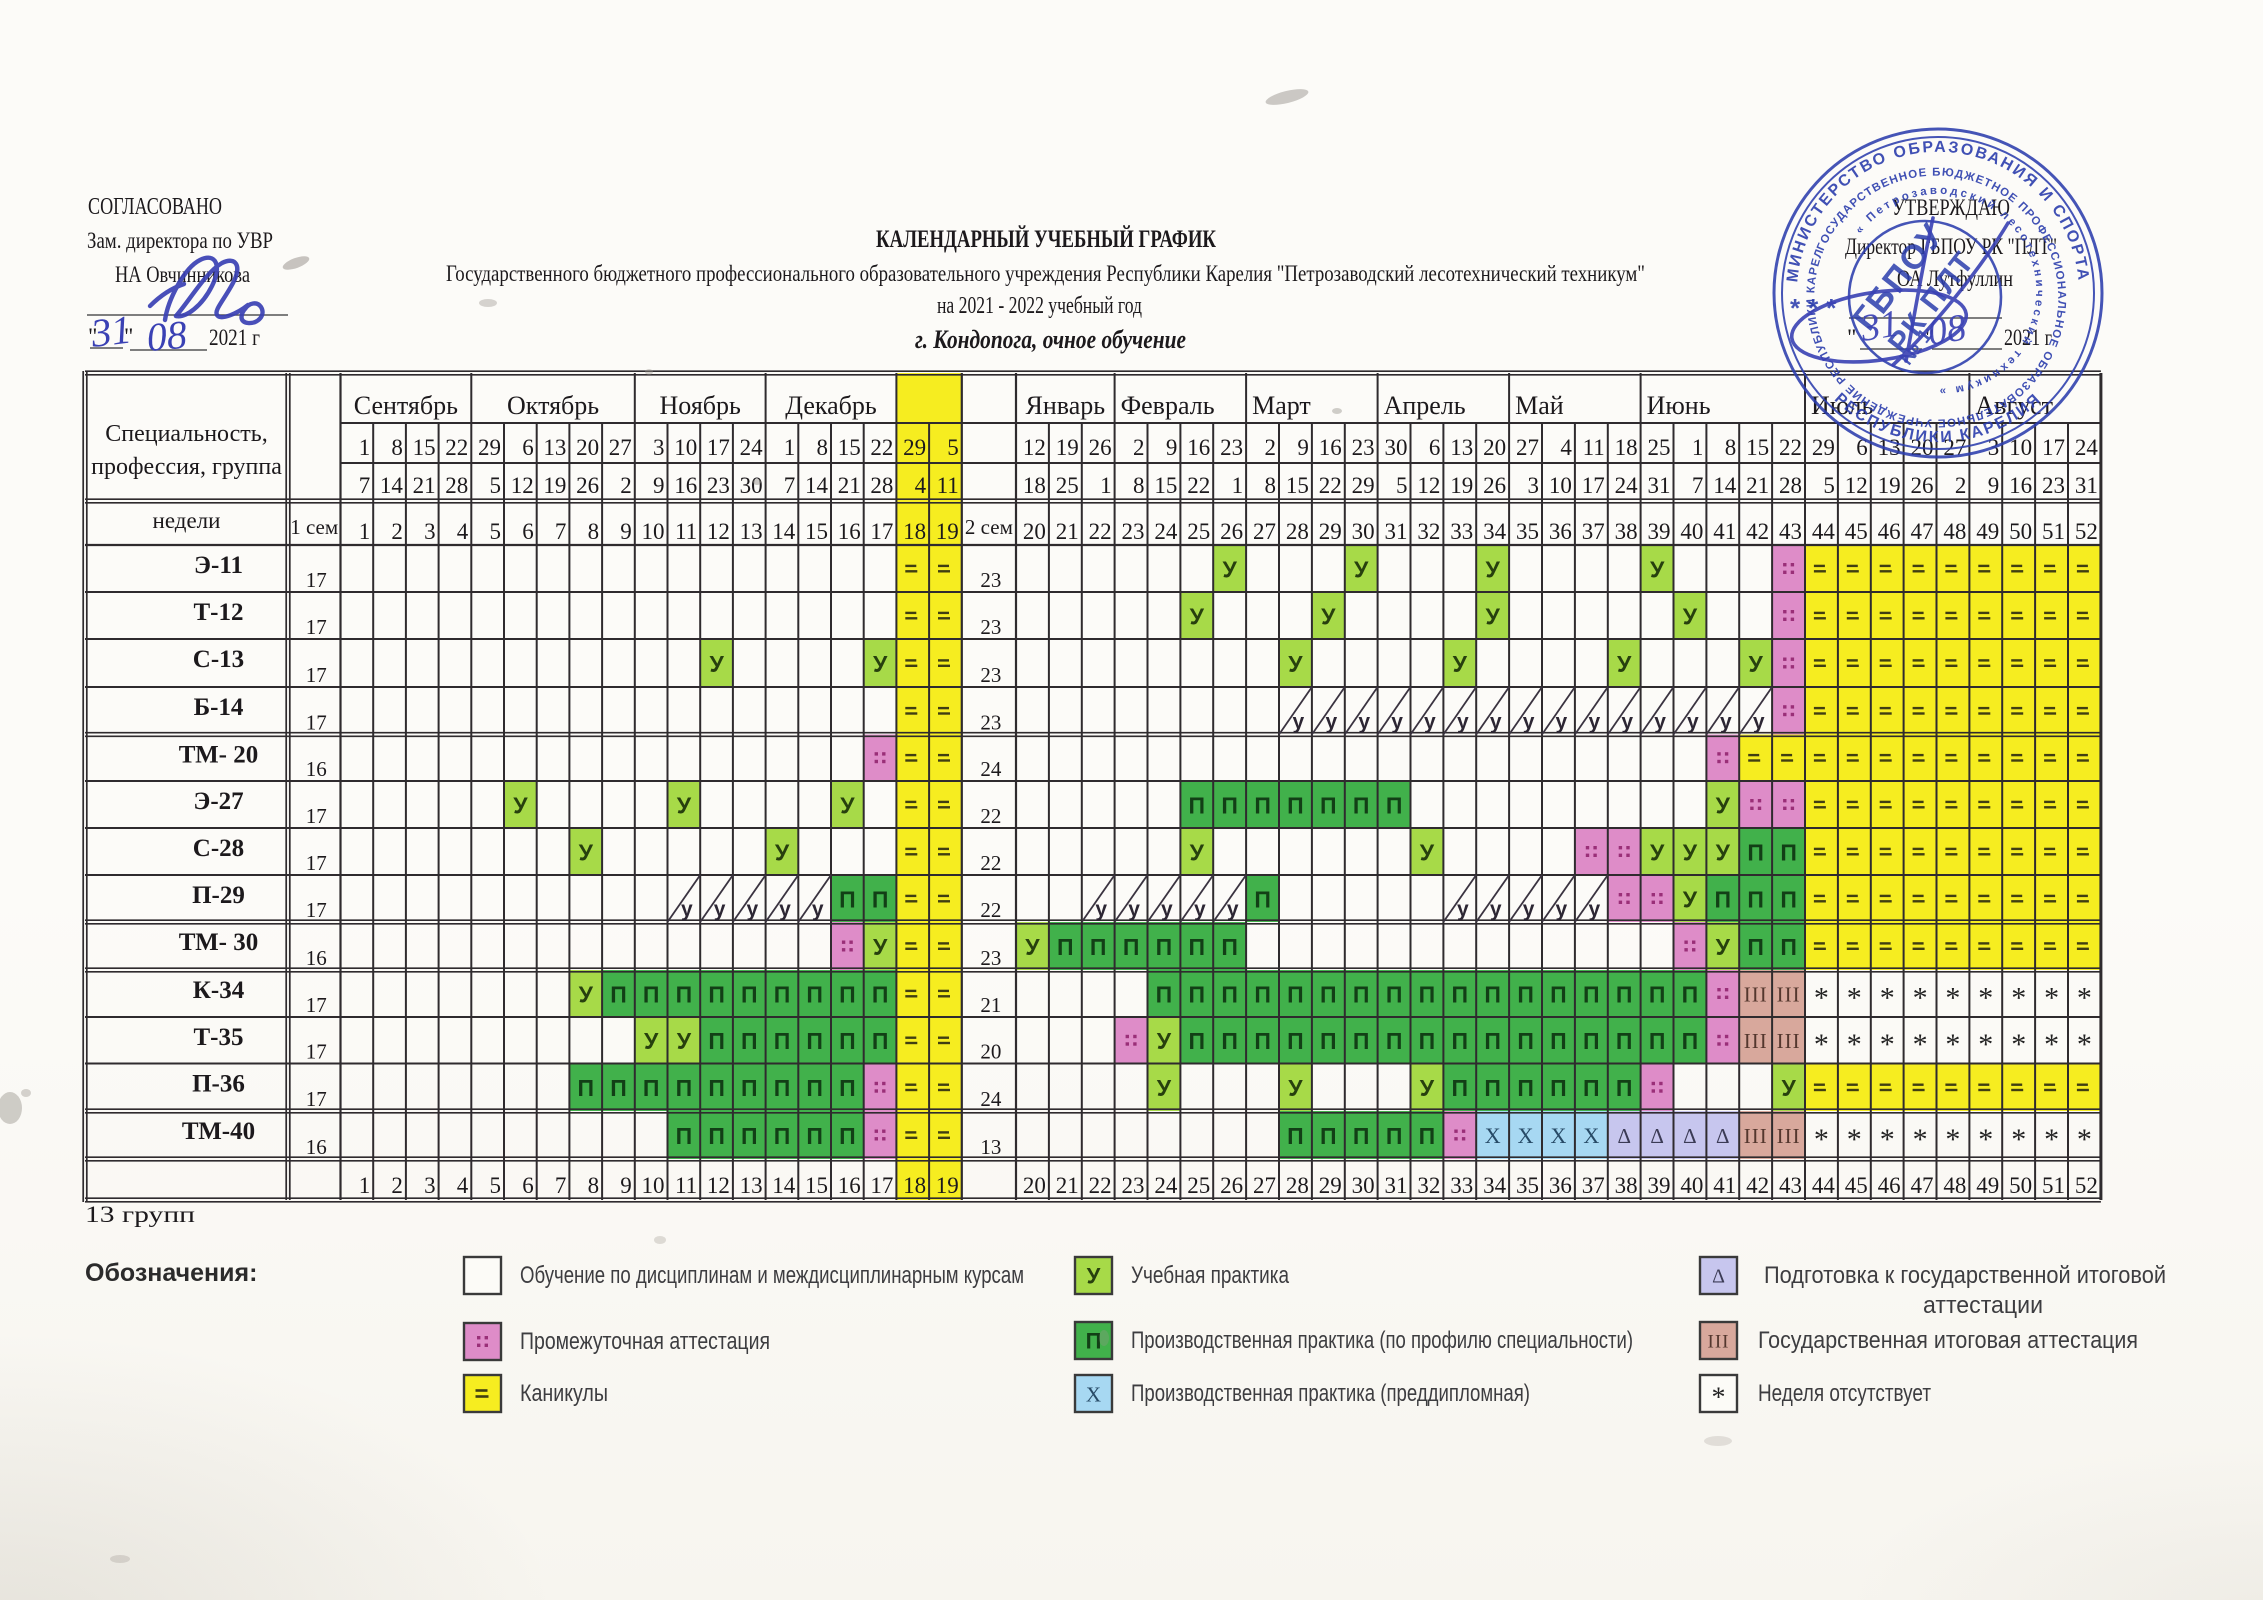 The height and width of the screenshot is (1600, 2263). Describe the element at coordinates (1560, 531) in the screenshot. I see `svg-text: 36` at that location.